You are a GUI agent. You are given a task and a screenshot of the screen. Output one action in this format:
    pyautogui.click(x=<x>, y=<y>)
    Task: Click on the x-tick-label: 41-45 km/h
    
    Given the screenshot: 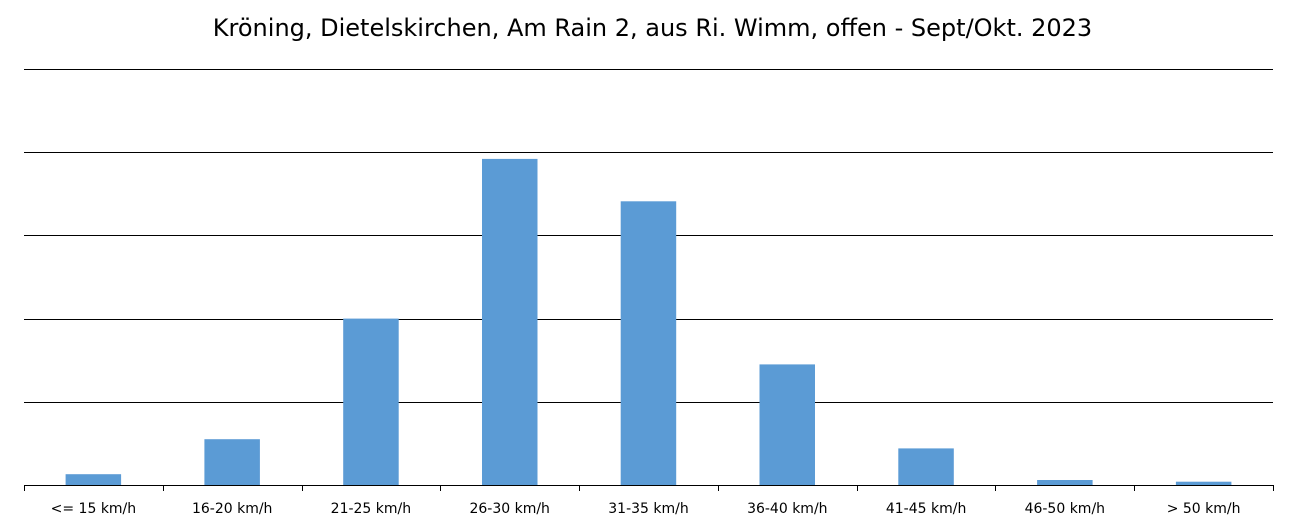 What is the action you would take?
    pyautogui.click(x=926, y=509)
    